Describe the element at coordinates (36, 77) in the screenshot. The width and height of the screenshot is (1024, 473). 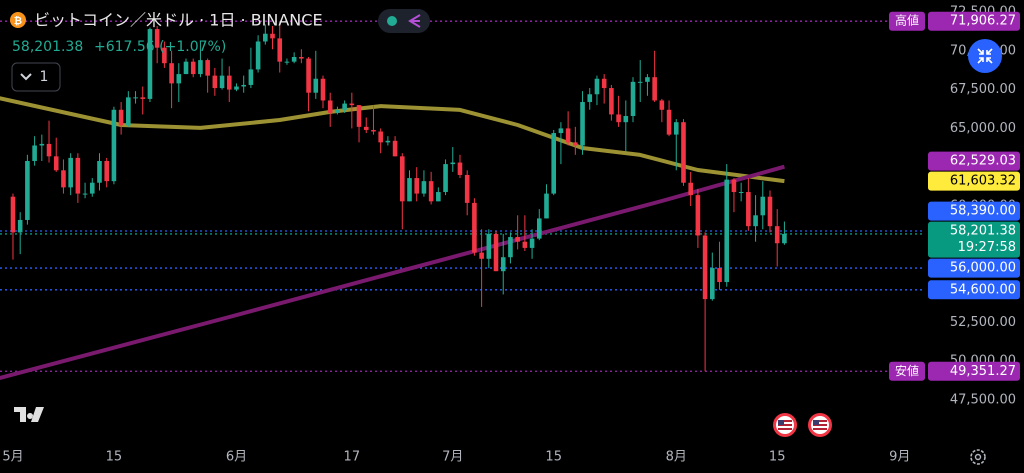
I see `indicator-toggle` at that location.